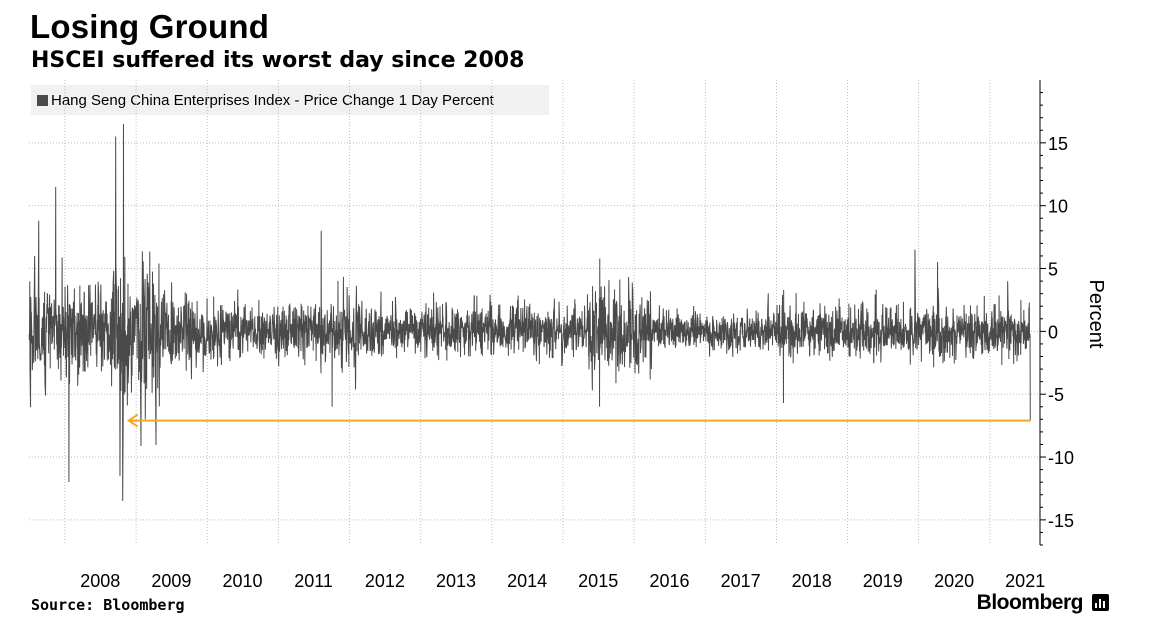  I want to click on x-tick-label: 2016, so click(669, 581).